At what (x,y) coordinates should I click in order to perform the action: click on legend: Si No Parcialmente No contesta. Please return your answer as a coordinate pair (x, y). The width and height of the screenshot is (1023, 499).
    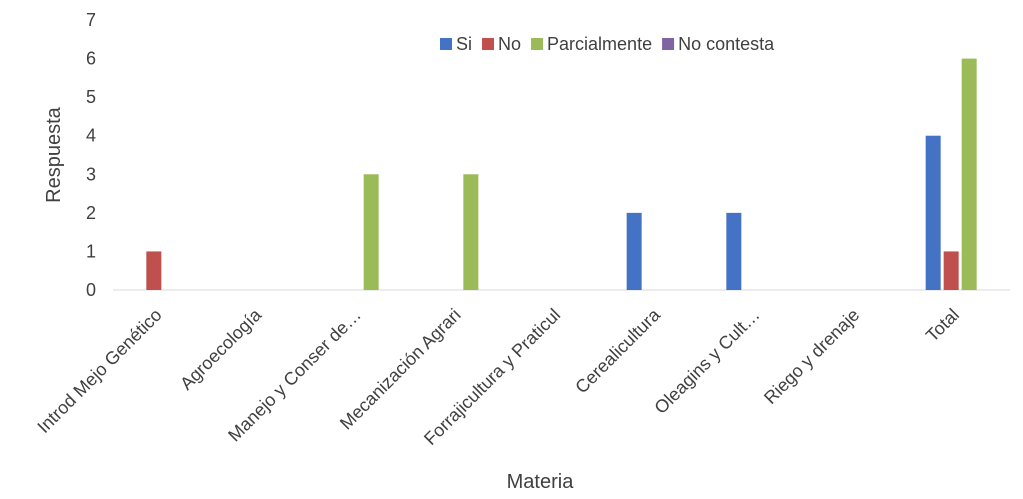
    Looking at the image, I should click on (607, 44).